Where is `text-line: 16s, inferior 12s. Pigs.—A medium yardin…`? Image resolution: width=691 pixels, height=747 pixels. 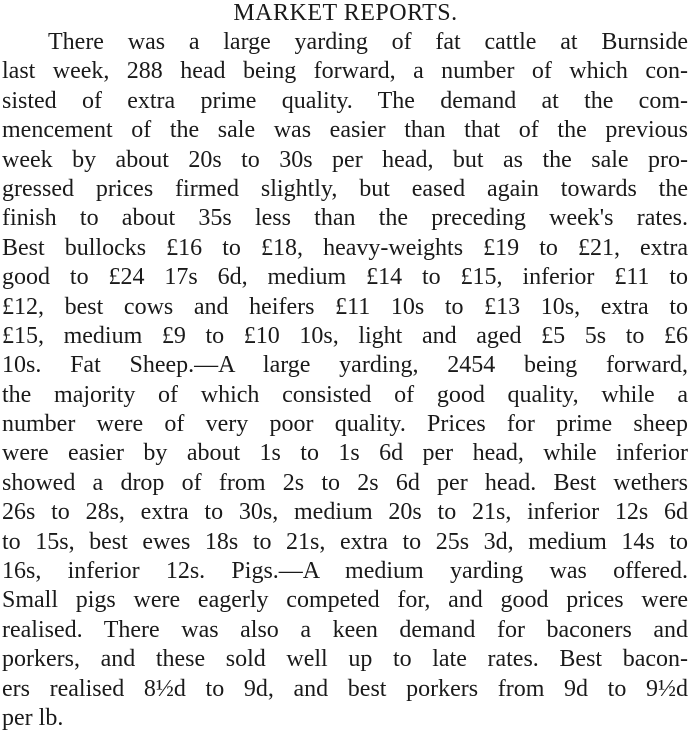 text-line: 16s, inferior 12s. Pigs.—A medium yardin… is located at coordinates (345, 571).